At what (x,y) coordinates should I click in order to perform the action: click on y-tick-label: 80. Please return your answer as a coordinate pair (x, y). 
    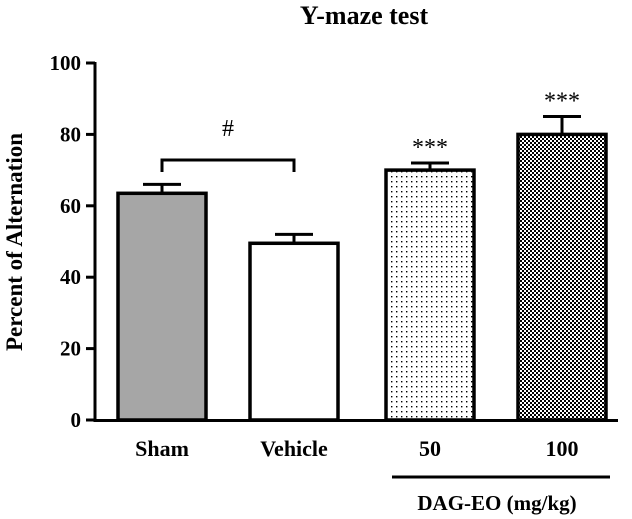
    Looking at the image, I should click on (70, 134).